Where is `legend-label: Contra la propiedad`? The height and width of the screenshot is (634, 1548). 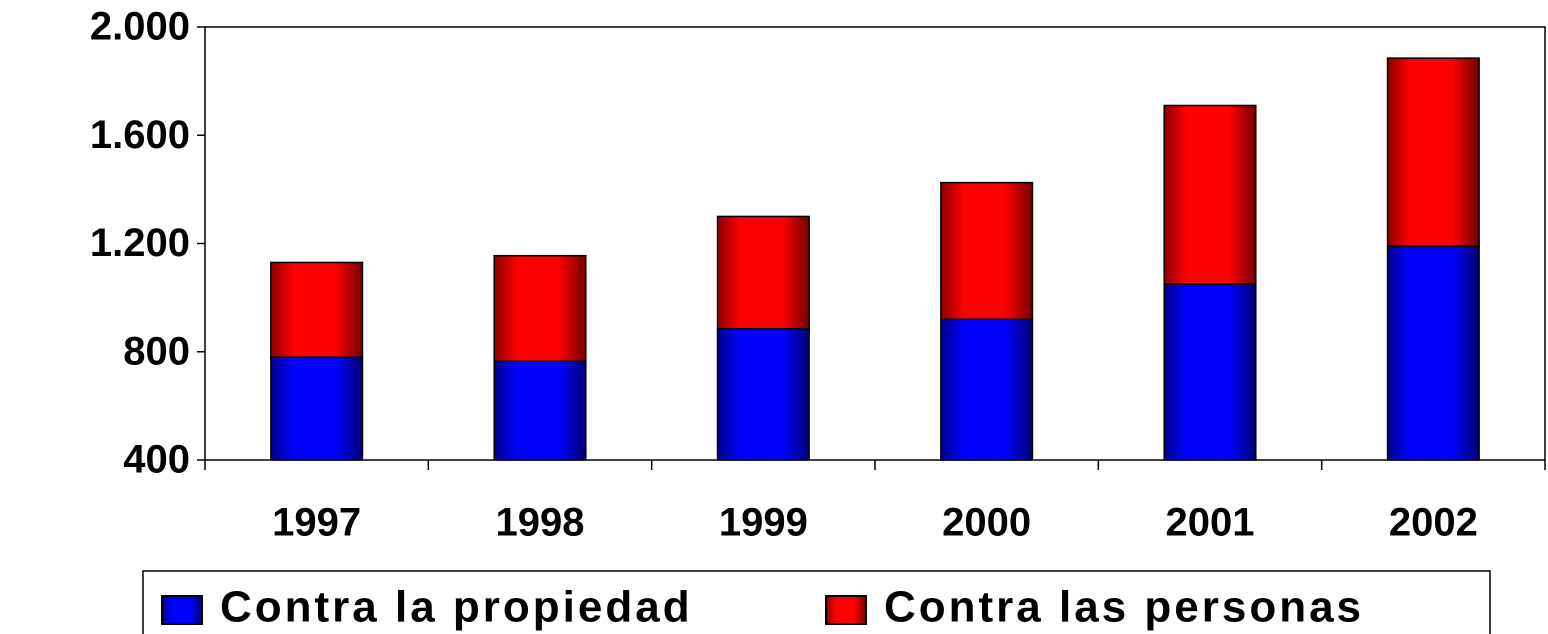
legend-label: Contra la propiedad is located at coordinates (456, 607).